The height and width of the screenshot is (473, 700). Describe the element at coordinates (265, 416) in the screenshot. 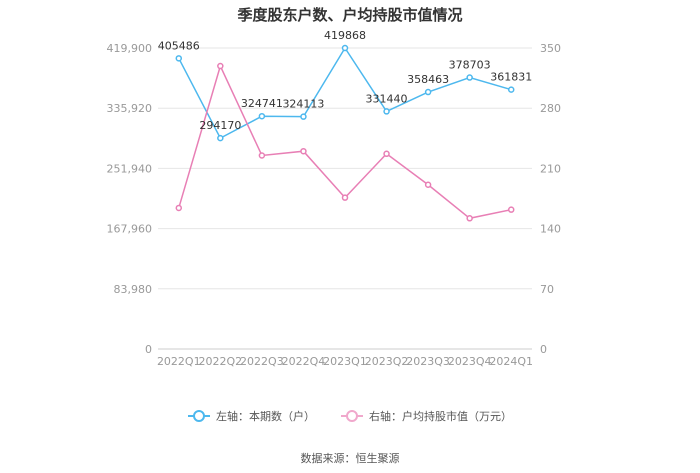

I see `legend-label-households: 左轴：本期数（户）` at that location.